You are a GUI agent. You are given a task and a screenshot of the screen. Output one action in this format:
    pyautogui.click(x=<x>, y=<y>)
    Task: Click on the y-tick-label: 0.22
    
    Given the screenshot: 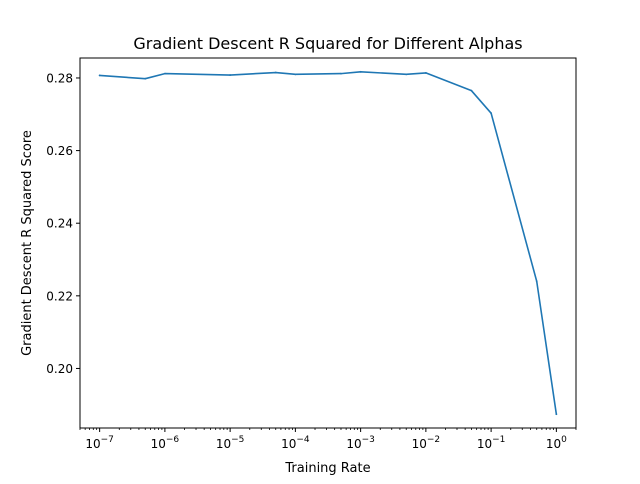 What is the action you would take?
    pyautogui.click(x=59, y=296)
    